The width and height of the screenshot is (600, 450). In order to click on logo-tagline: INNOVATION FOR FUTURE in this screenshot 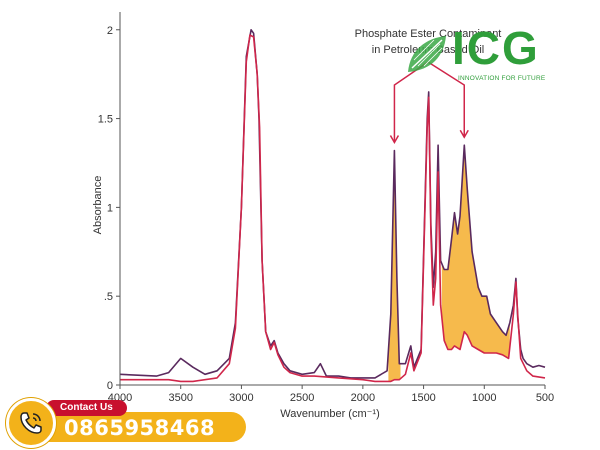, I will do `click(502, 78)`.